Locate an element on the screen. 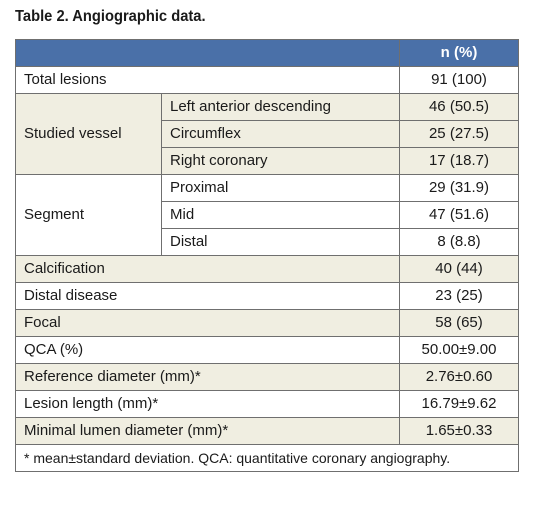 This screenshot has height=521, width=538. row-sublabel: Circumflex is located at coordinates (280, 134).